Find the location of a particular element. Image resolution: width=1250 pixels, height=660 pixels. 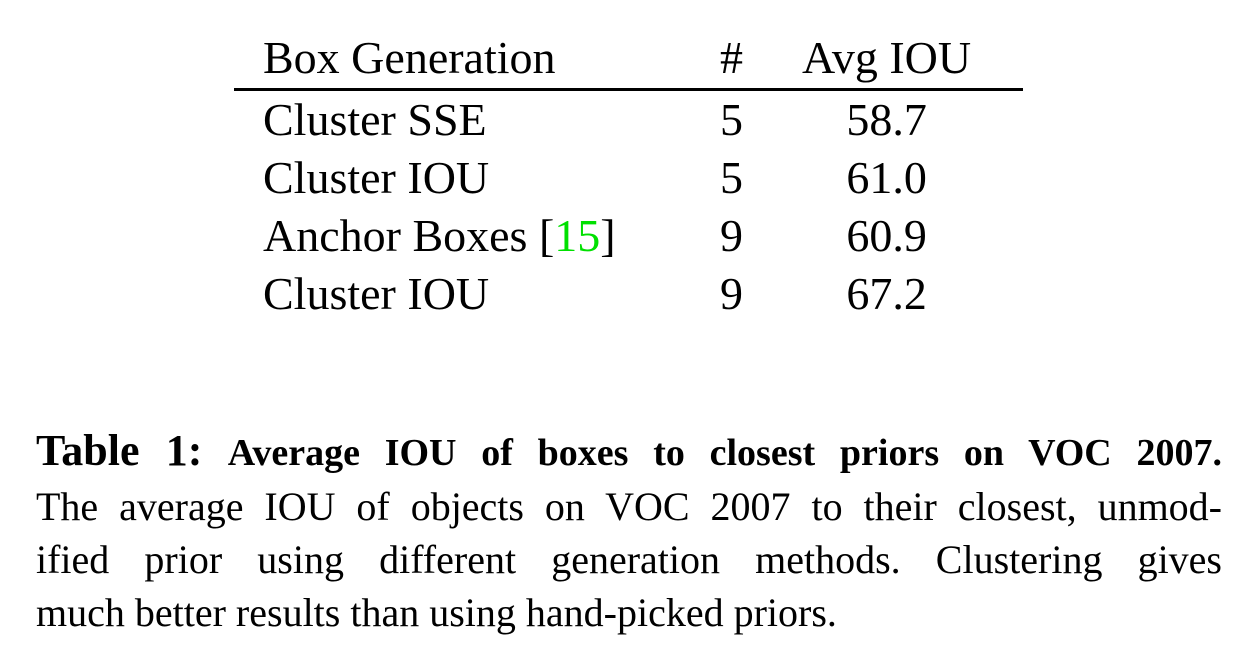

cell-avg-iou: 58.7 is located at coordinates (886, 119).